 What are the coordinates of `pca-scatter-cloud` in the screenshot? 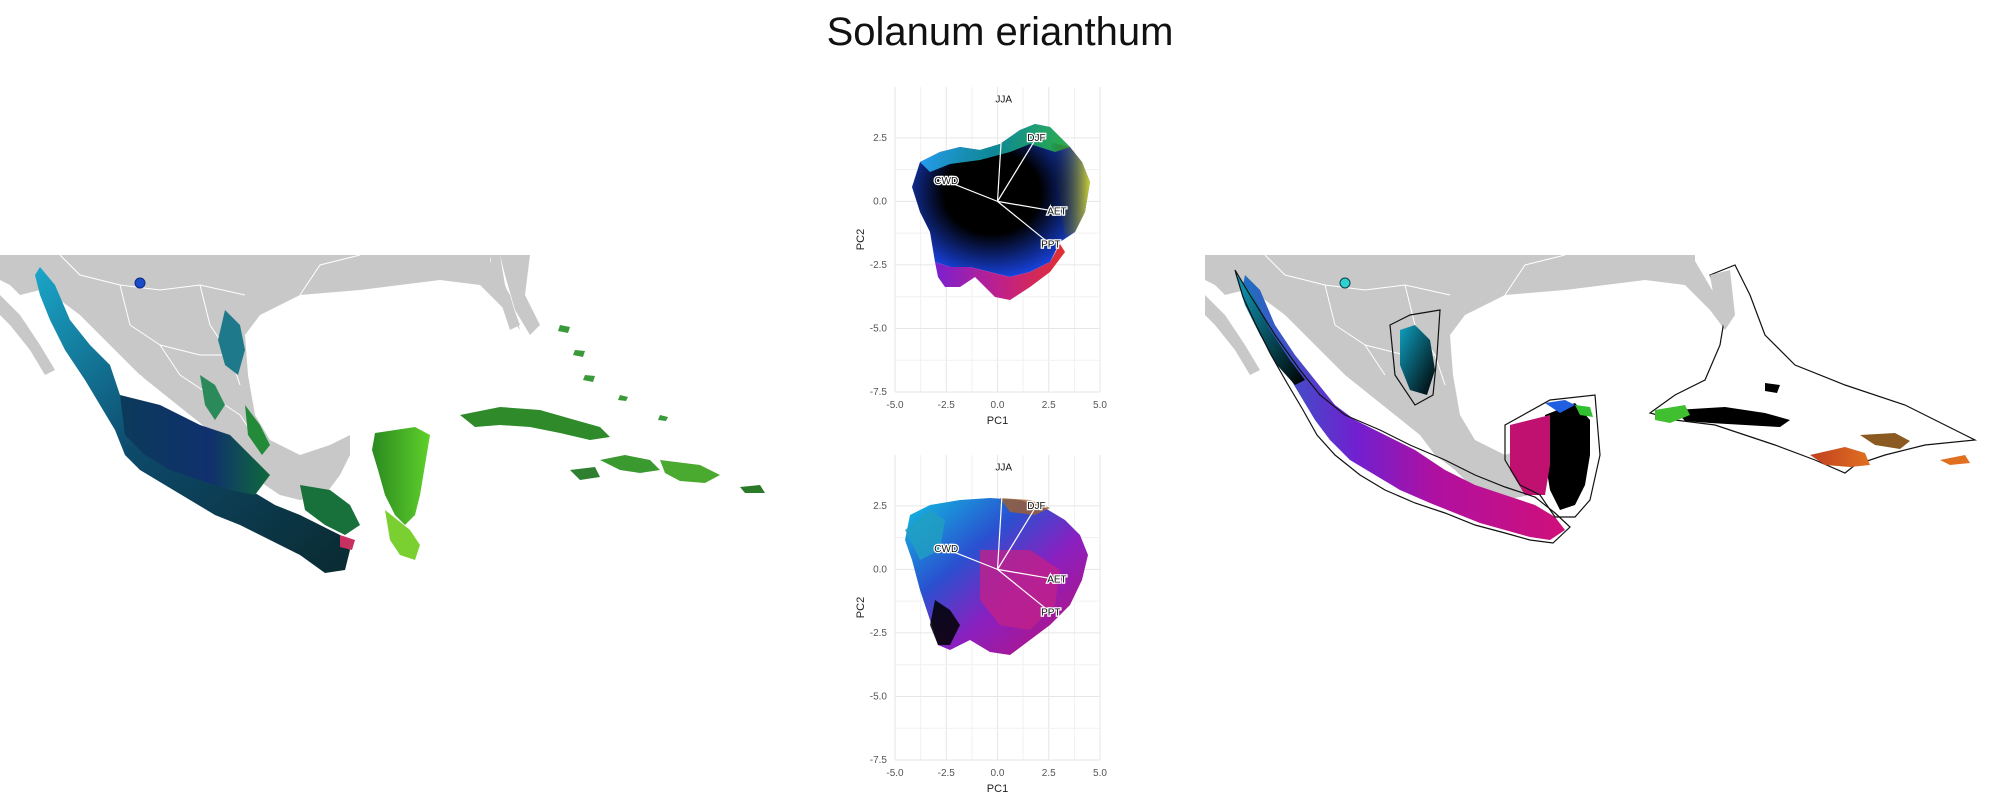 It's located at (996, 576).